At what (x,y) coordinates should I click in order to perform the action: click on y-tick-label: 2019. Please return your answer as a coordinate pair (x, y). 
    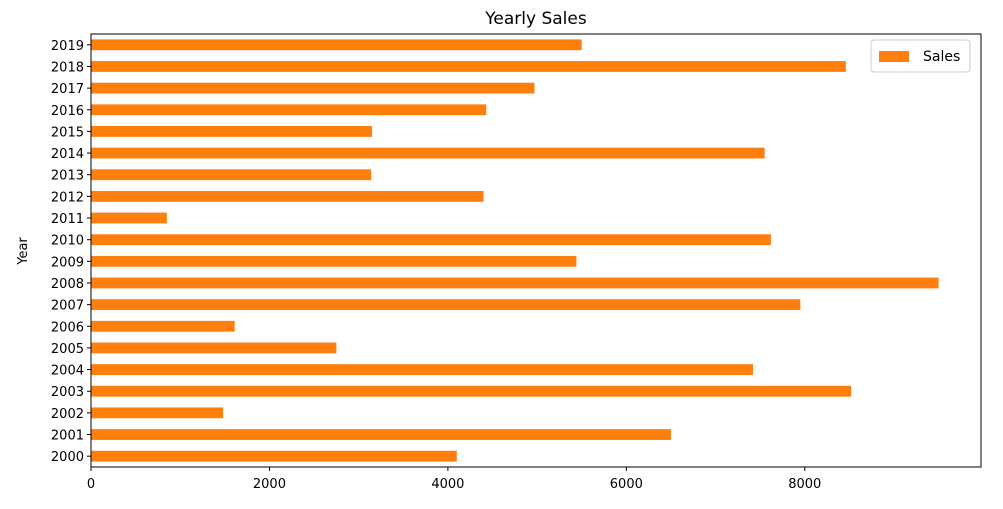
    Looking at the image, I should click on (67, 46).